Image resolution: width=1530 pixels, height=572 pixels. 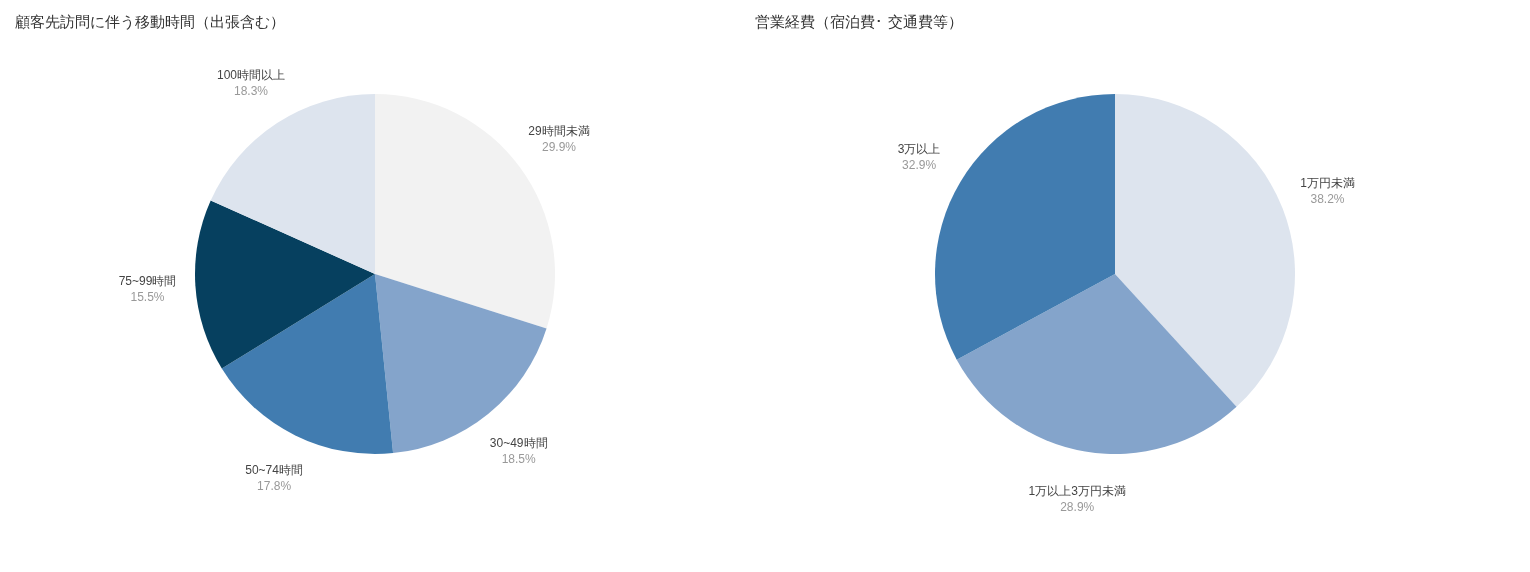 What do you see at coordinates (274, 470) in the screenshot?
I see `slice-label: 50~74時間` at bounding box center [274, 470].